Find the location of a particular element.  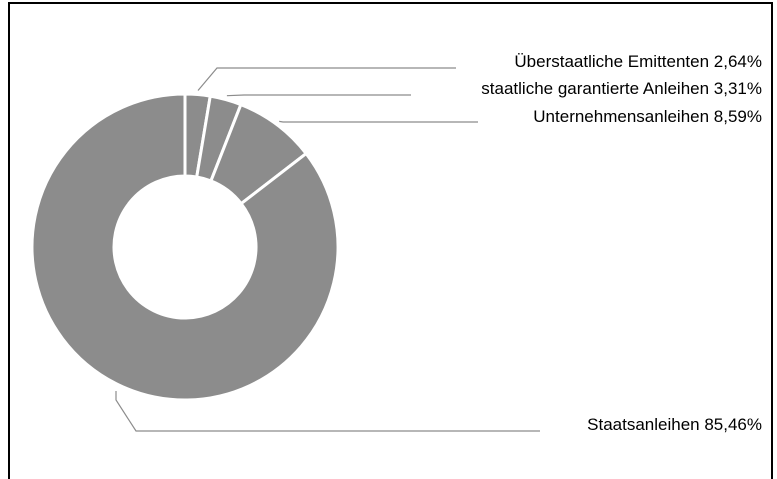

slice-label-government-guaranteed: staatliche garantierte Anleihen 3,31% is located at coordinates (621, 88).